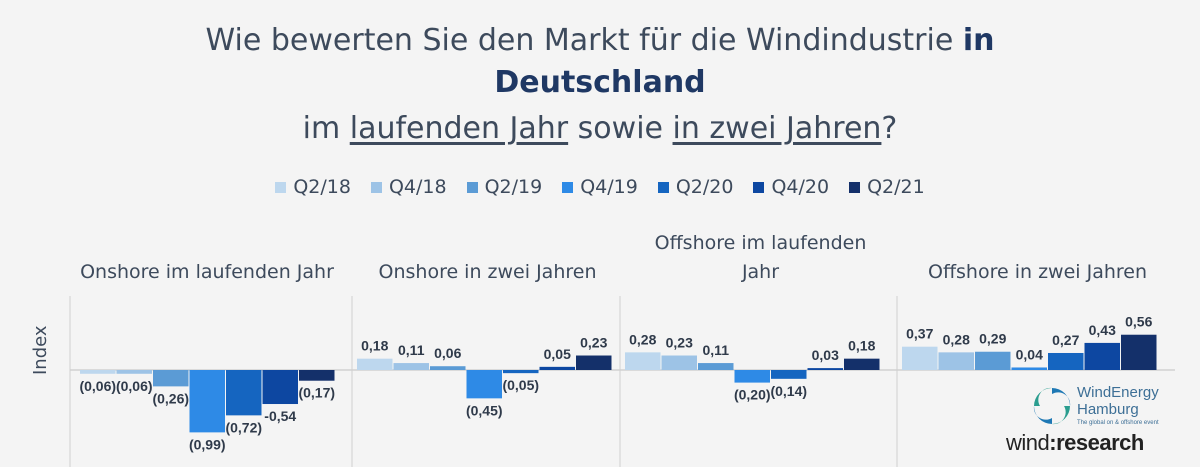 This screenshot has width=1200, height=467. I want to click on panel-title-onshore-two-years: Onshore in zwei Jahren, so click(487, 272).